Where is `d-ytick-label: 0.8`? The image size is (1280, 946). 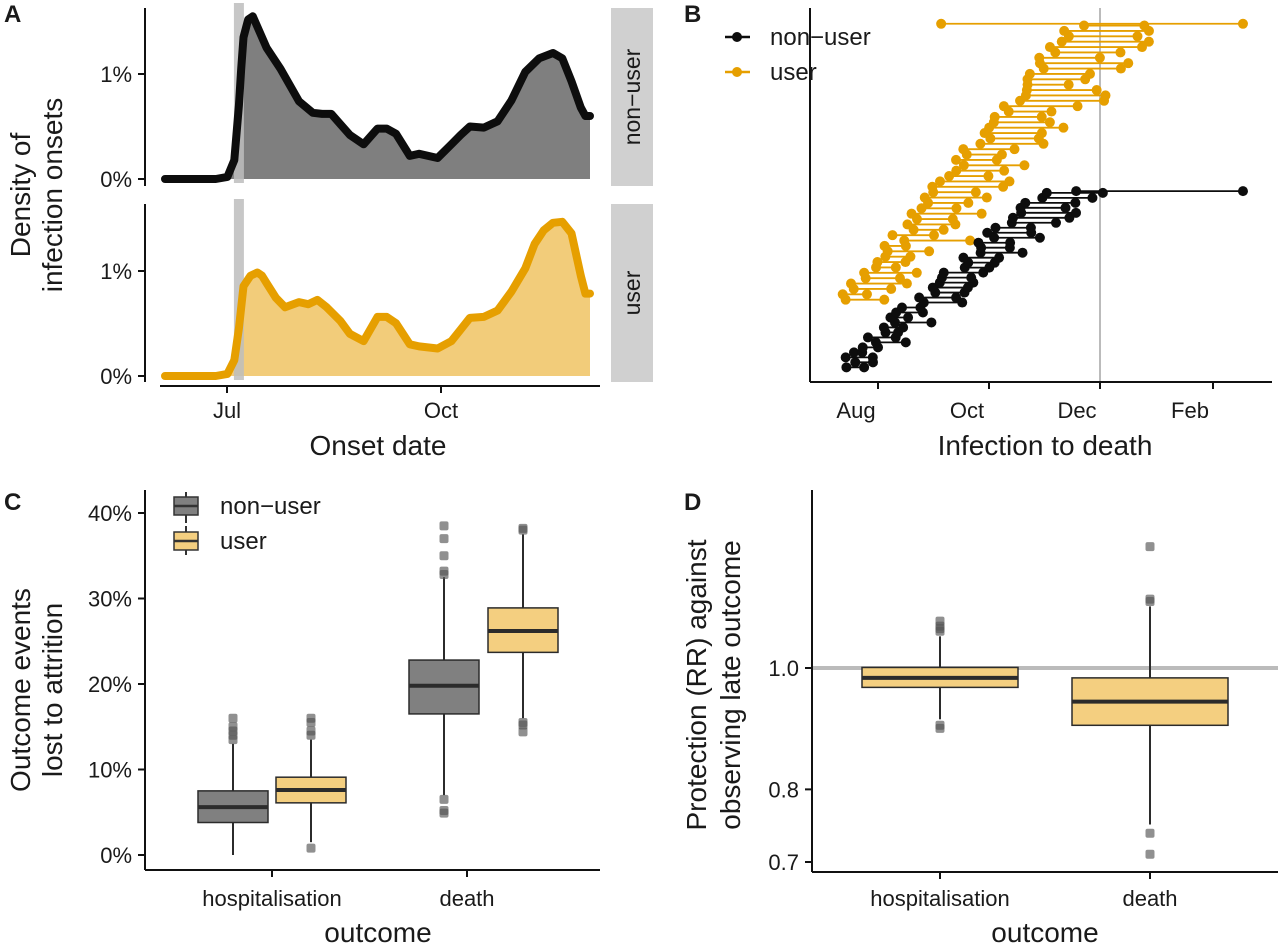
d-ytick-label: 0.8 is located at coordinates (783, 789).